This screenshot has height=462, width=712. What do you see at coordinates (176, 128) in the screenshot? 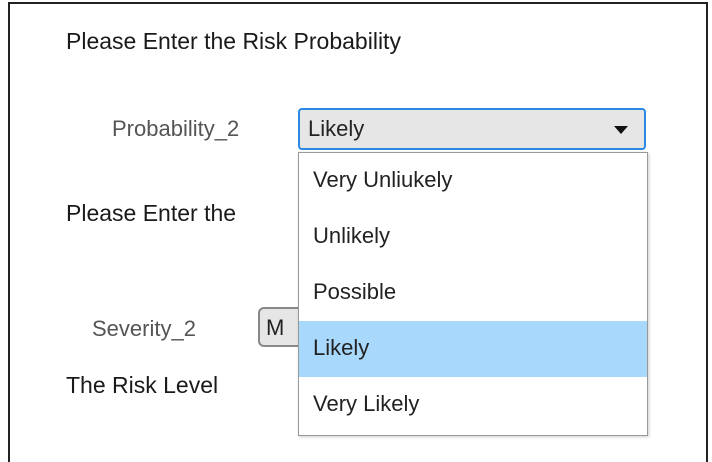
I see `probability-label: Probability_2` at bounding box center [176, 128].